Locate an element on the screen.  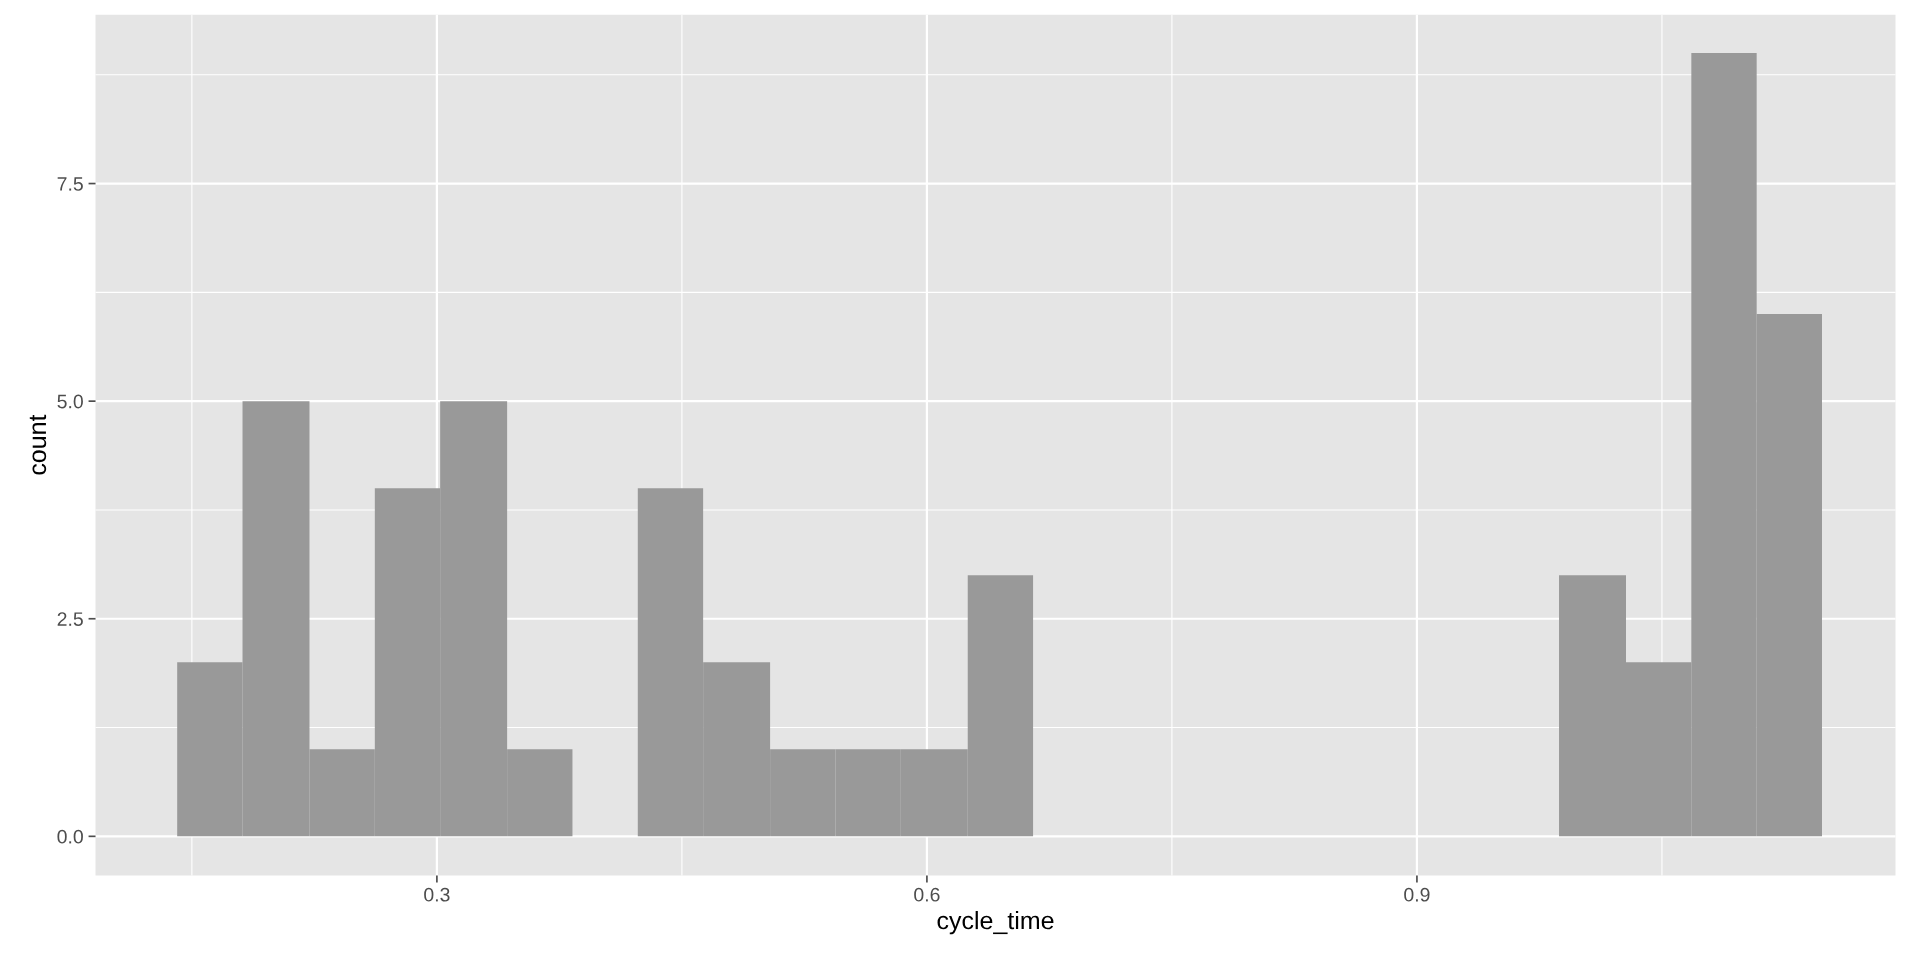
x-tick-label: 0.6 is located at coordinates (927, 894).